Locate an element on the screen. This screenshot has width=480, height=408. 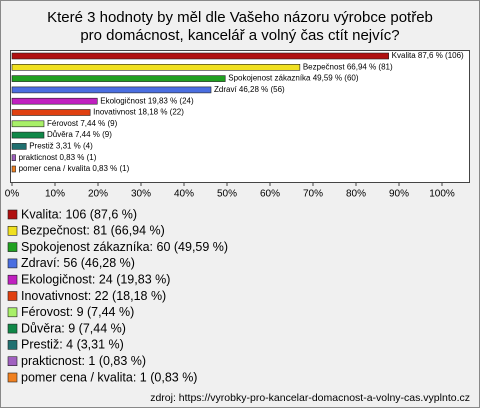
x-tick-label: 0% is located at coordinates (12, 194).